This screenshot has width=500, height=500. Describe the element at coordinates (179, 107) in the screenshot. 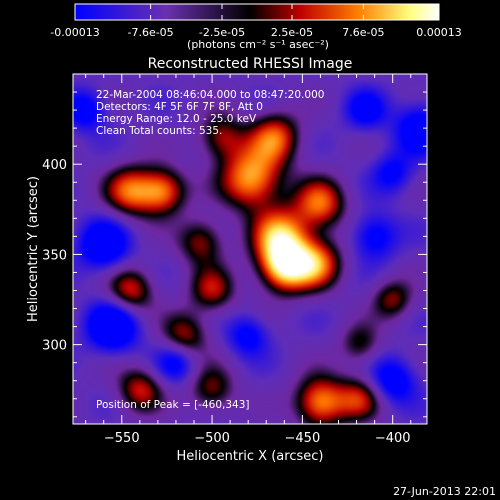

I see `annotation-line: Detectors: 4F 5F 6F 7F 8F, Att 0` at that location.